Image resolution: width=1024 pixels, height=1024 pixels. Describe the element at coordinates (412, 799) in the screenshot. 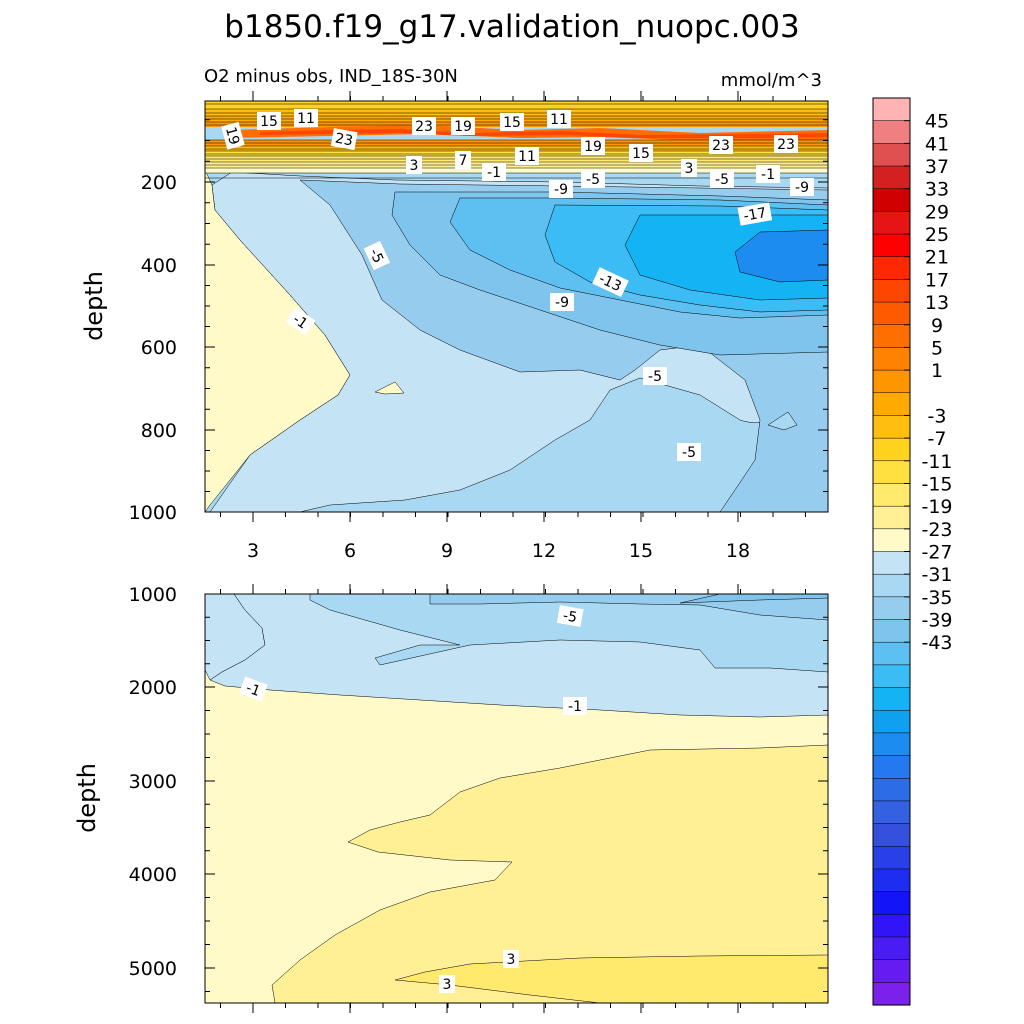

I see `lower-contour-labels: -5 -1 -1 3 3` at that location.